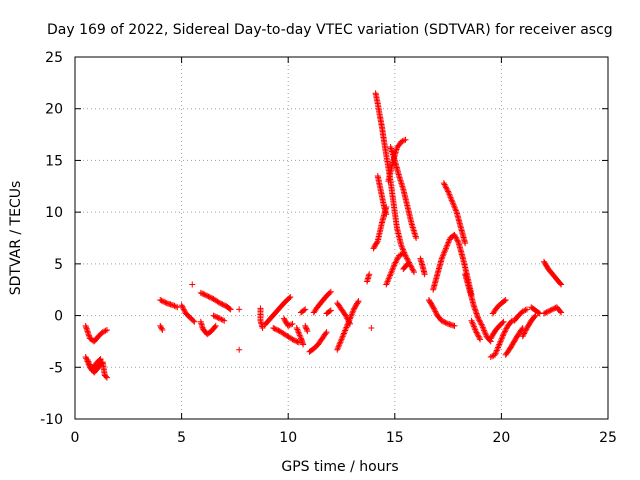 The width and height of the screenshot is (640, 480). Describe the element at coordinates (181, 438) in the screenshot. I see `x-tick-label: 5` at that location.